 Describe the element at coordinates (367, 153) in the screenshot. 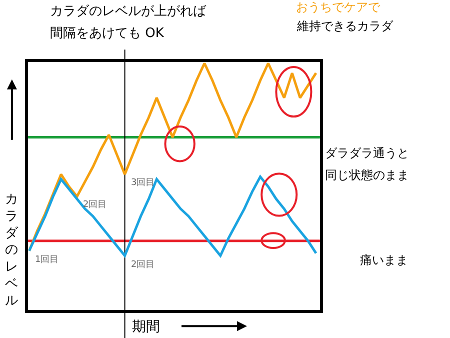

I see `text: ダラダラ通うと` at that location.